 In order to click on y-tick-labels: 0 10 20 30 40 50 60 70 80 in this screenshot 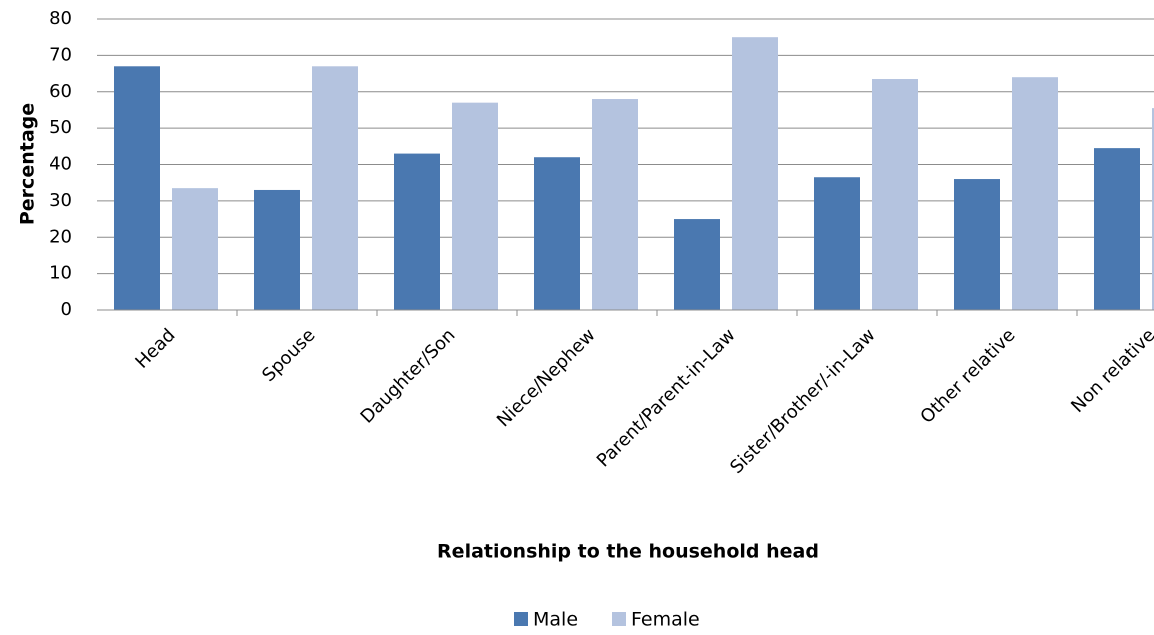, I will do `click(60, 164)`.